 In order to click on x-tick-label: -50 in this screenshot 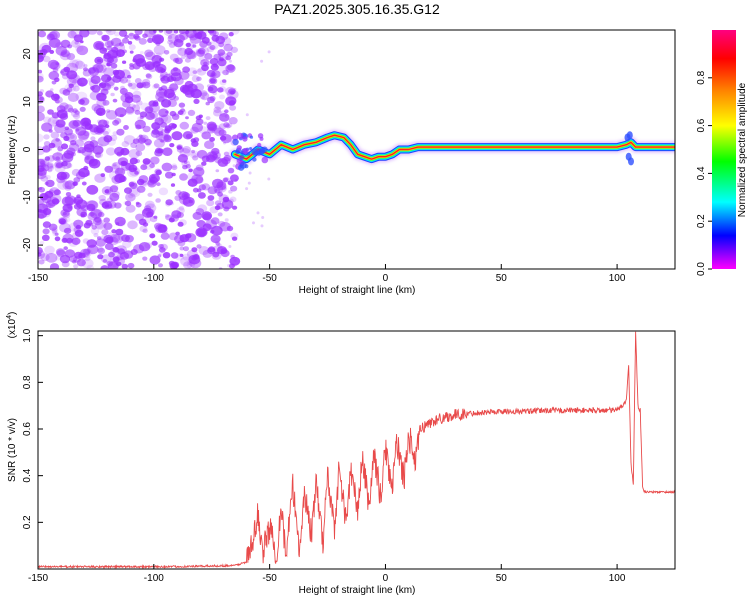, I will do `click(269, 578)`.